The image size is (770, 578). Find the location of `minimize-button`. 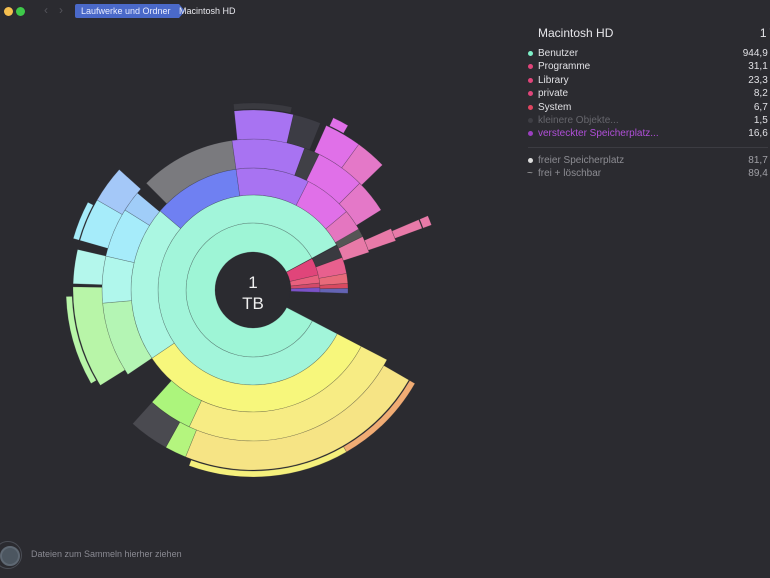

minimize-button is located at coordinates (8, 11).